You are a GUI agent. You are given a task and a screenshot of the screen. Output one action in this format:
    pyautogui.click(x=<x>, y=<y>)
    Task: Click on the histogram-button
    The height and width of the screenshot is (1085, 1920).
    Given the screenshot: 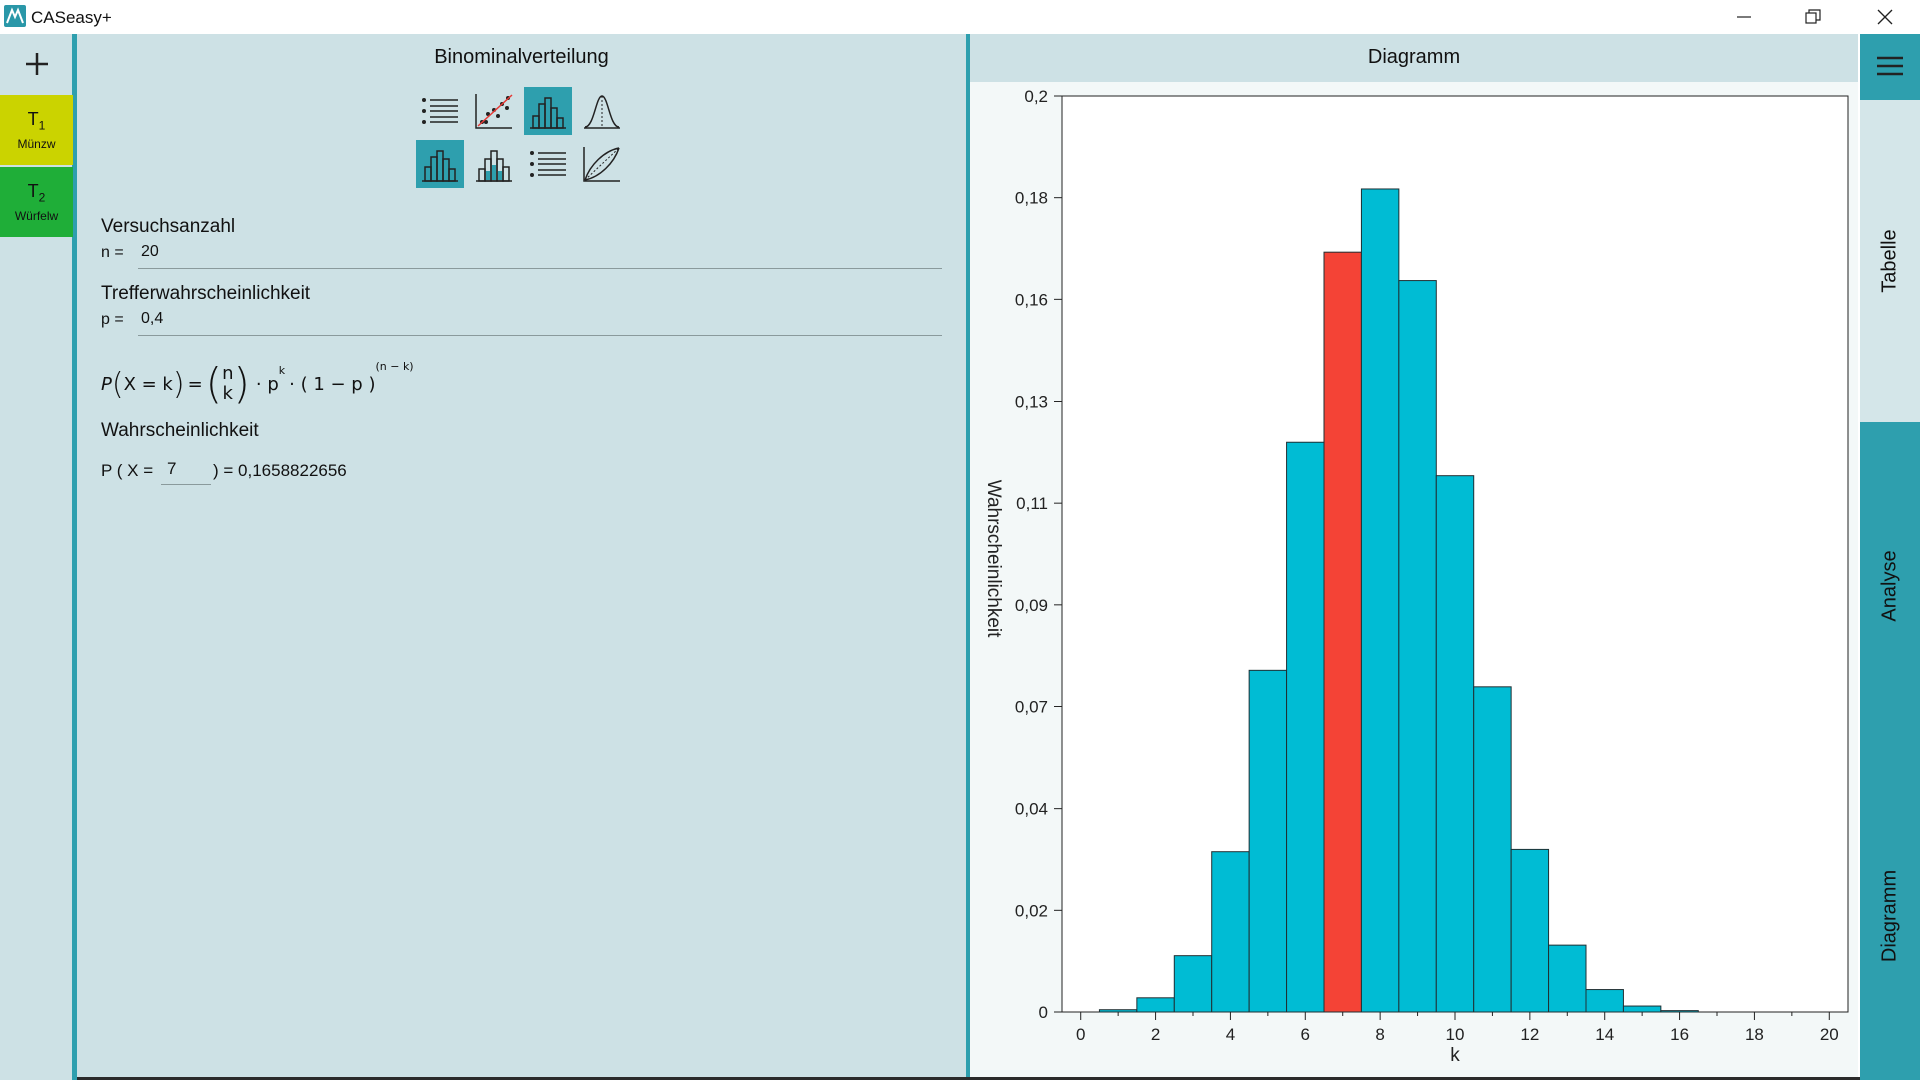 What is the action you would take?
    pyautogui.click(x=548, y=111)
    